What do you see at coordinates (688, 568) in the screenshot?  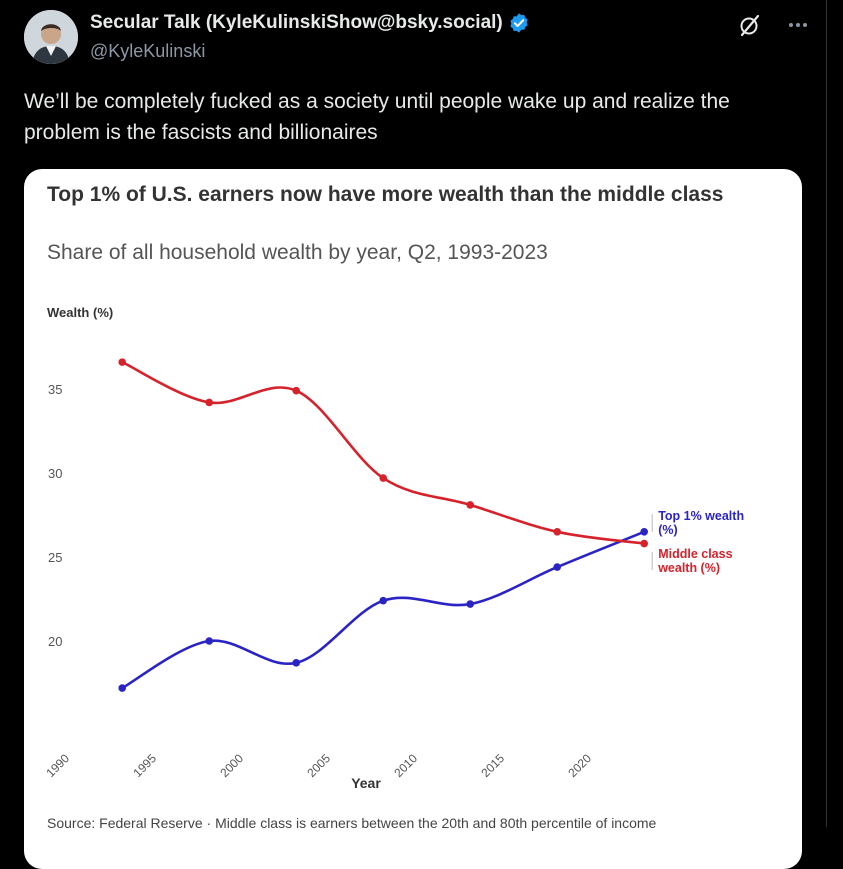 I see `series-label-middle-class: wealth (%)` at bounding box center [688, 568].